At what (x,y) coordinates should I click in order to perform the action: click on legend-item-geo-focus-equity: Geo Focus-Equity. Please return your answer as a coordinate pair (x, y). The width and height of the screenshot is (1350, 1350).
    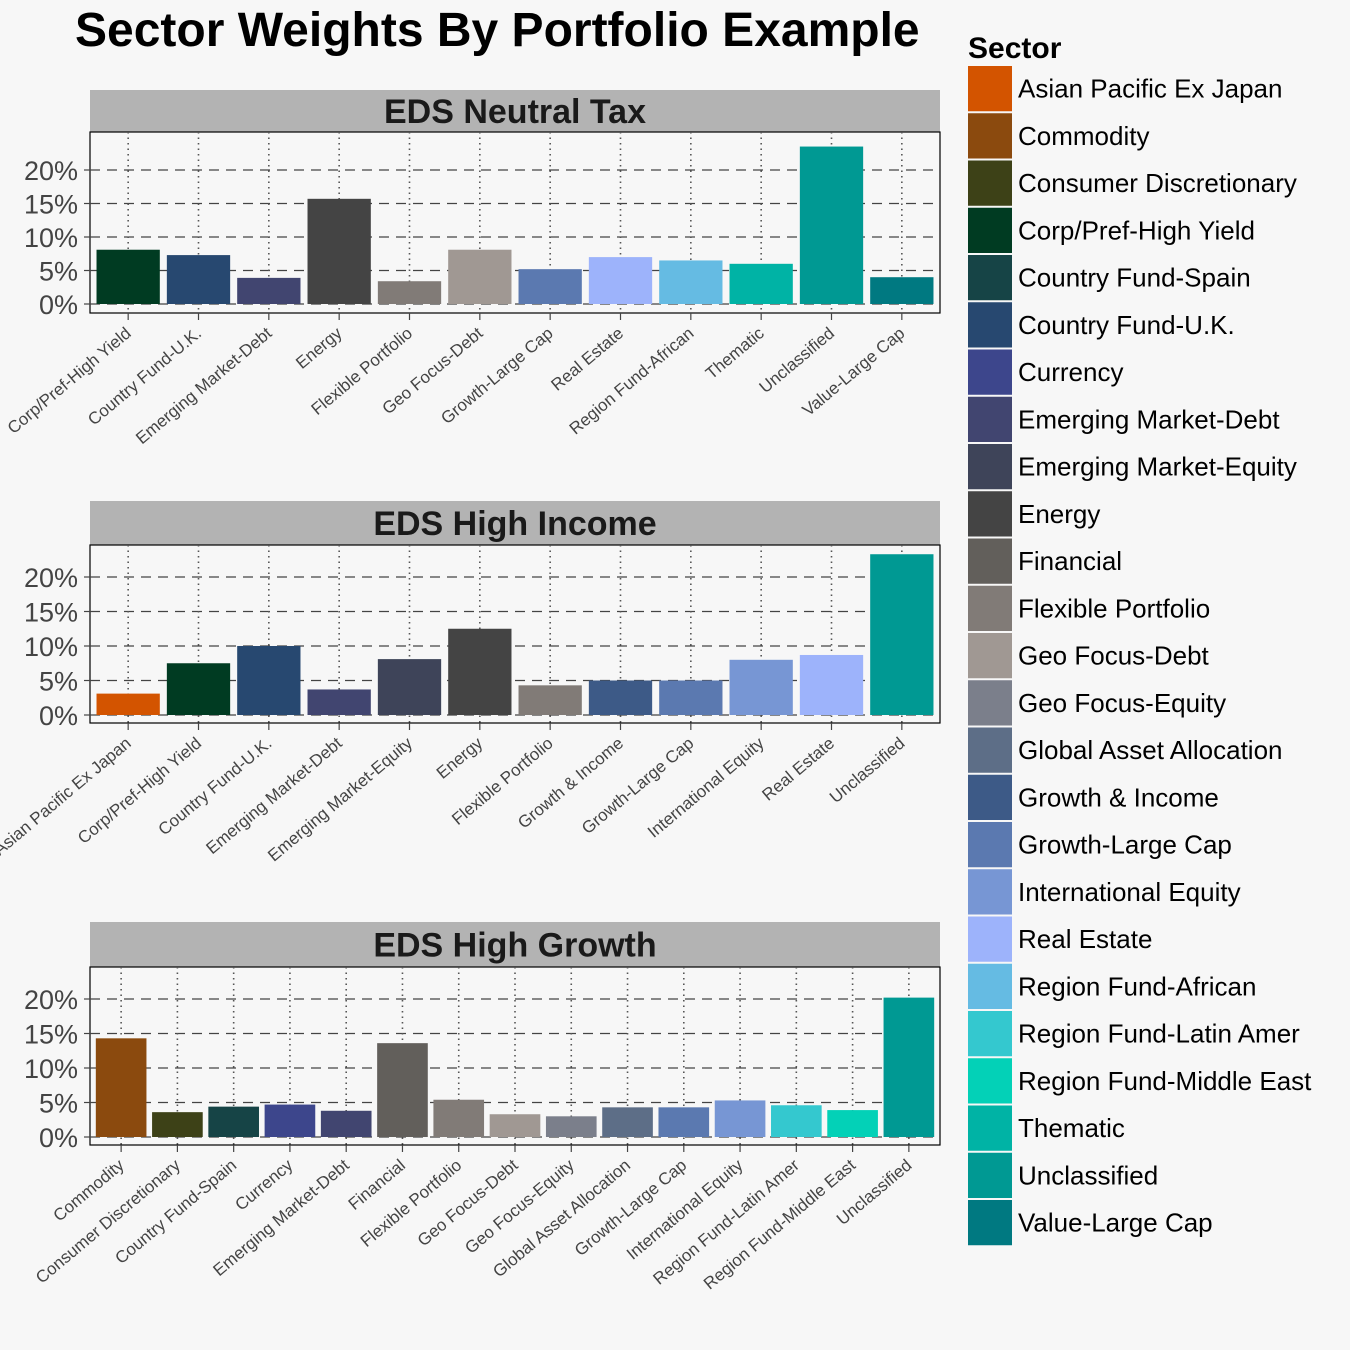
    Looking at the image, I should click on (1097, 703).